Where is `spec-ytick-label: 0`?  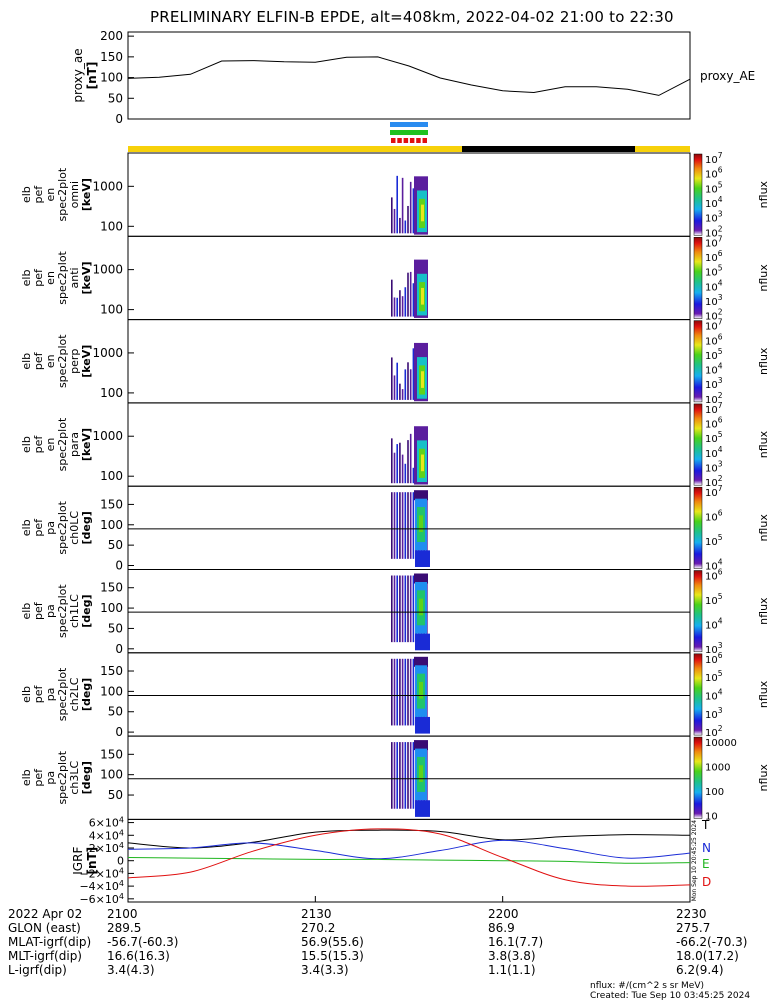 spec-ytick-label: 0 is located at coordinates (119, 649).